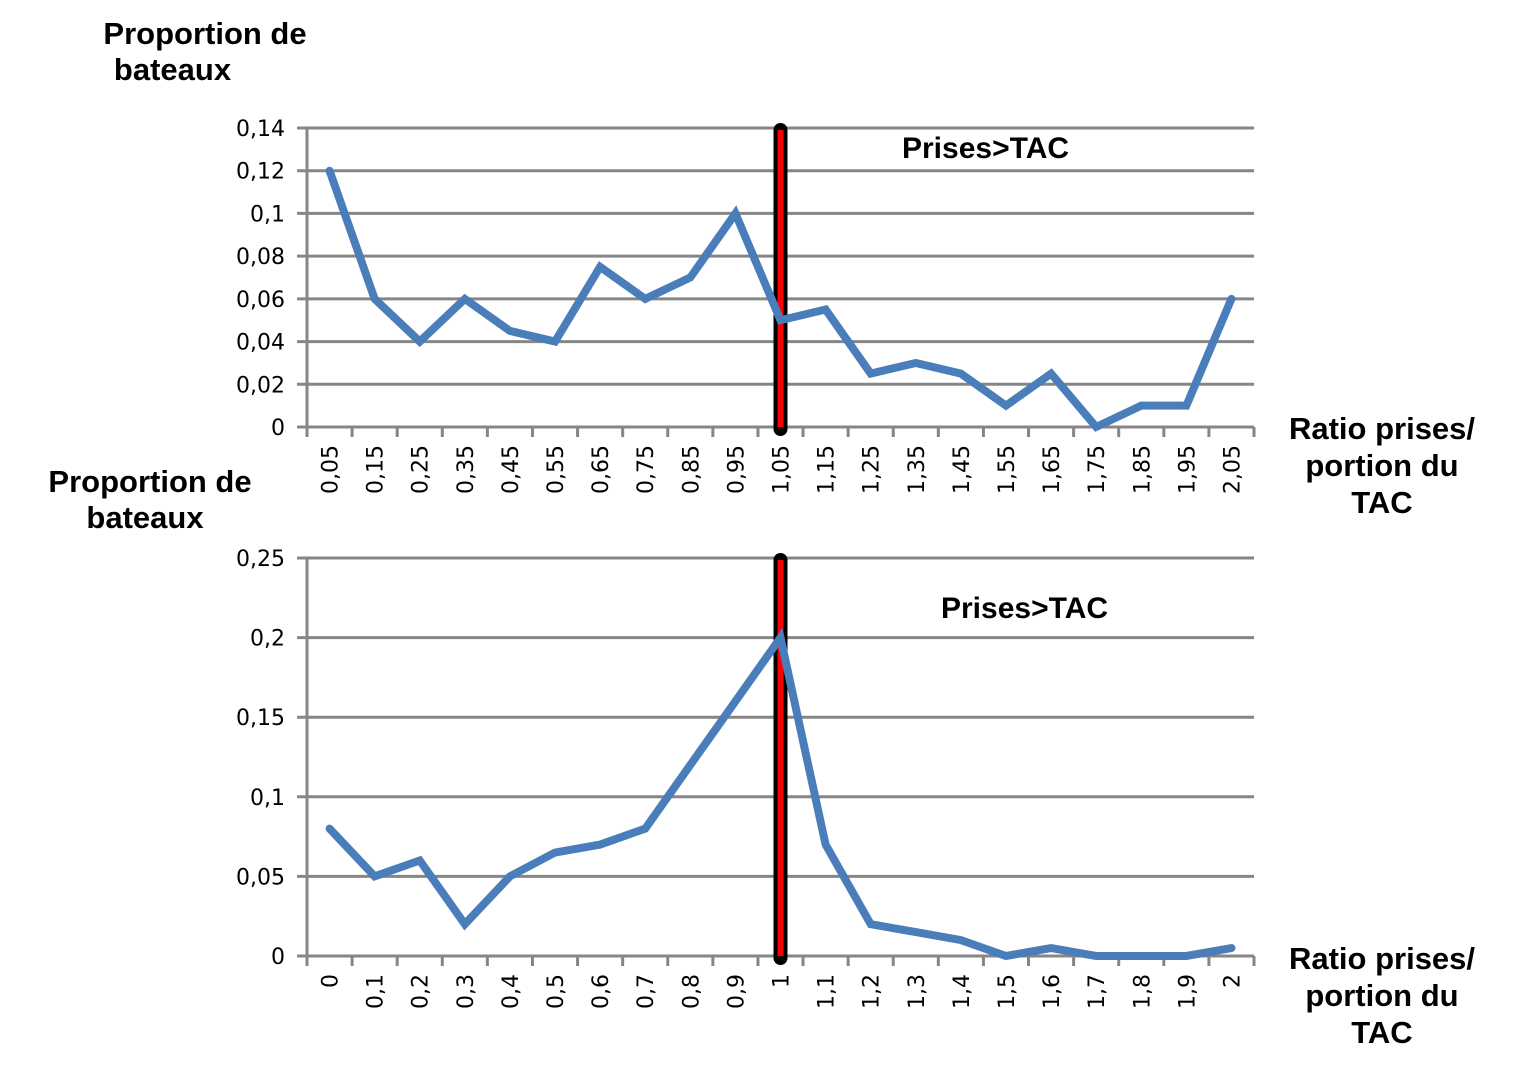  I want to click on top-x-tick-label: 1,85, so click(1142, 469).